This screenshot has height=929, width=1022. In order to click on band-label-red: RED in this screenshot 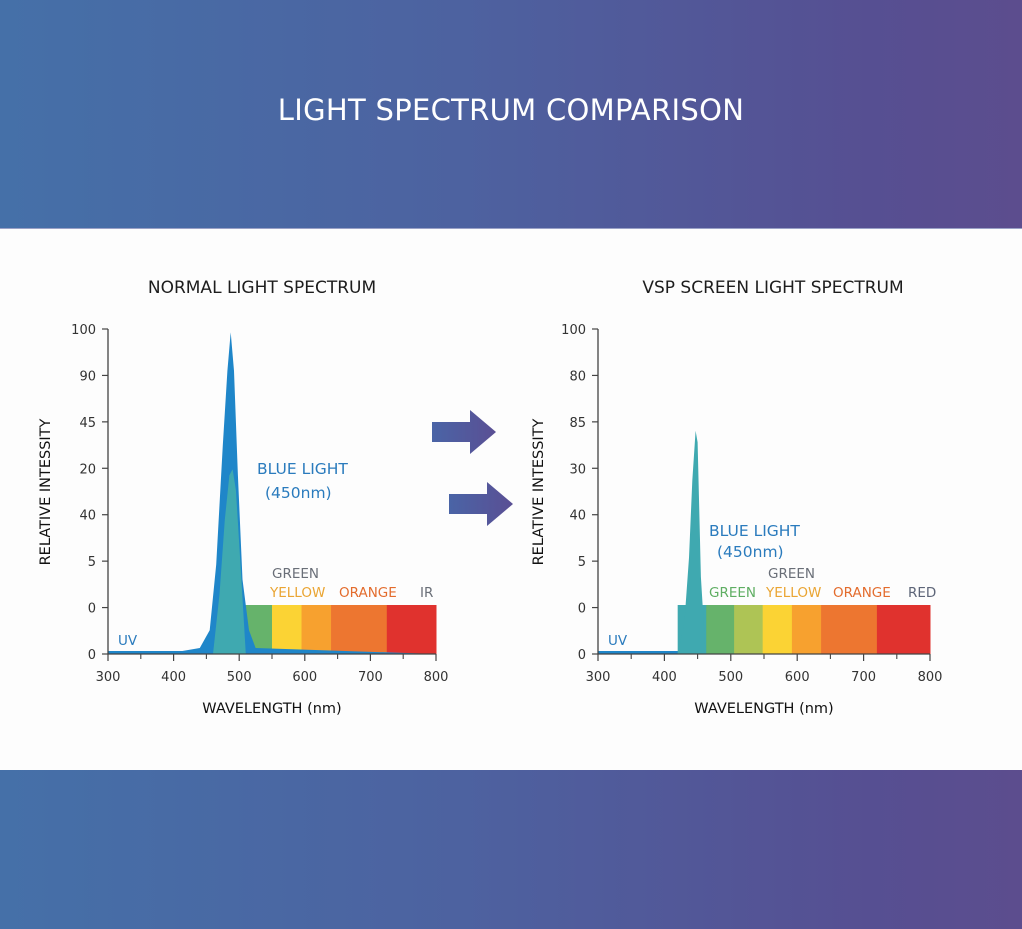, I will do `click(922, 593)`.